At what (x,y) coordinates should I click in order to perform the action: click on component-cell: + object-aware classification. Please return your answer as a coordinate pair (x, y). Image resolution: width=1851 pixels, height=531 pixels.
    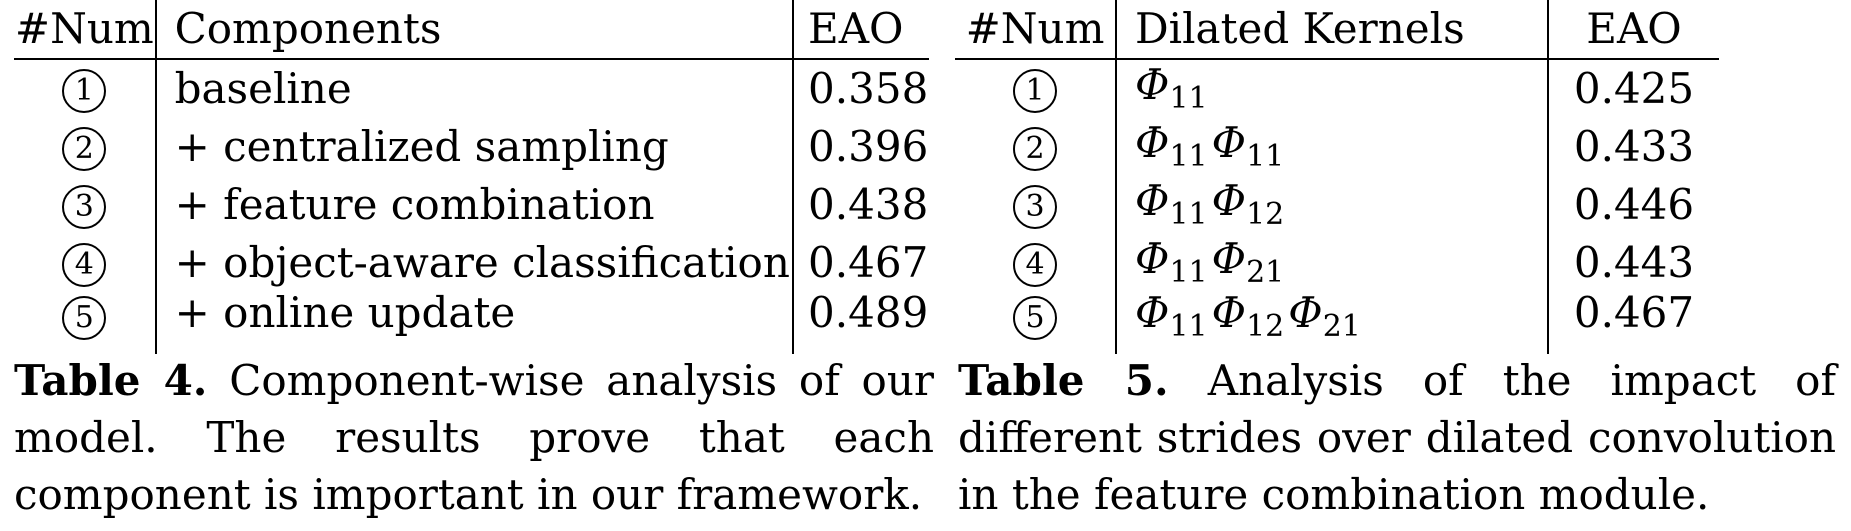
    Looking at the image, I should click on (475, 263).